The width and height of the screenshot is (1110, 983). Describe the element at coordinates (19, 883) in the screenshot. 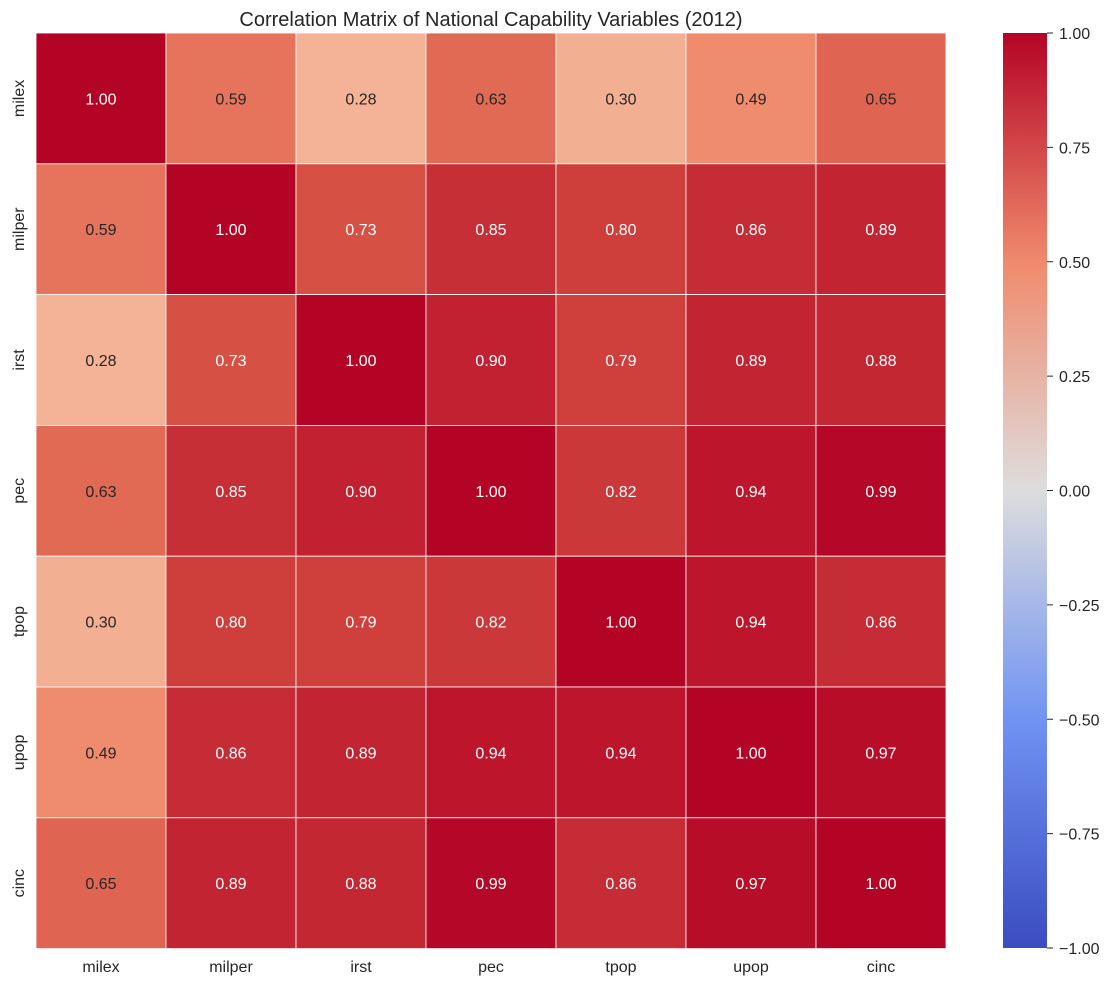

I see `y-tick-label-cinc: cinc` at that location.